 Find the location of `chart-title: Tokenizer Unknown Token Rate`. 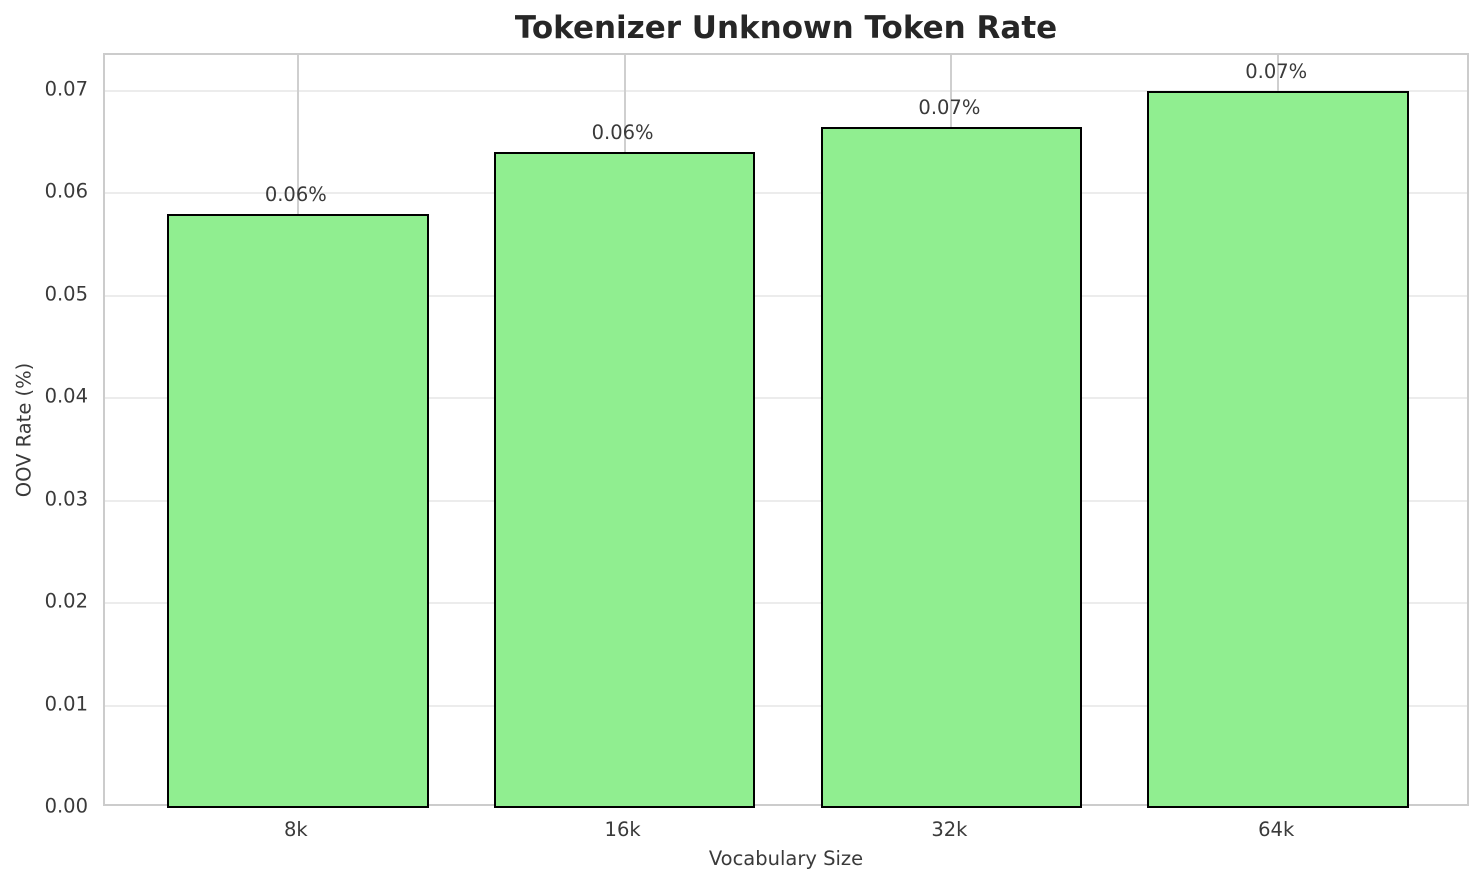

chart-title: Tokenizer Unknown Token Rate is located at coordinates (786, 28).